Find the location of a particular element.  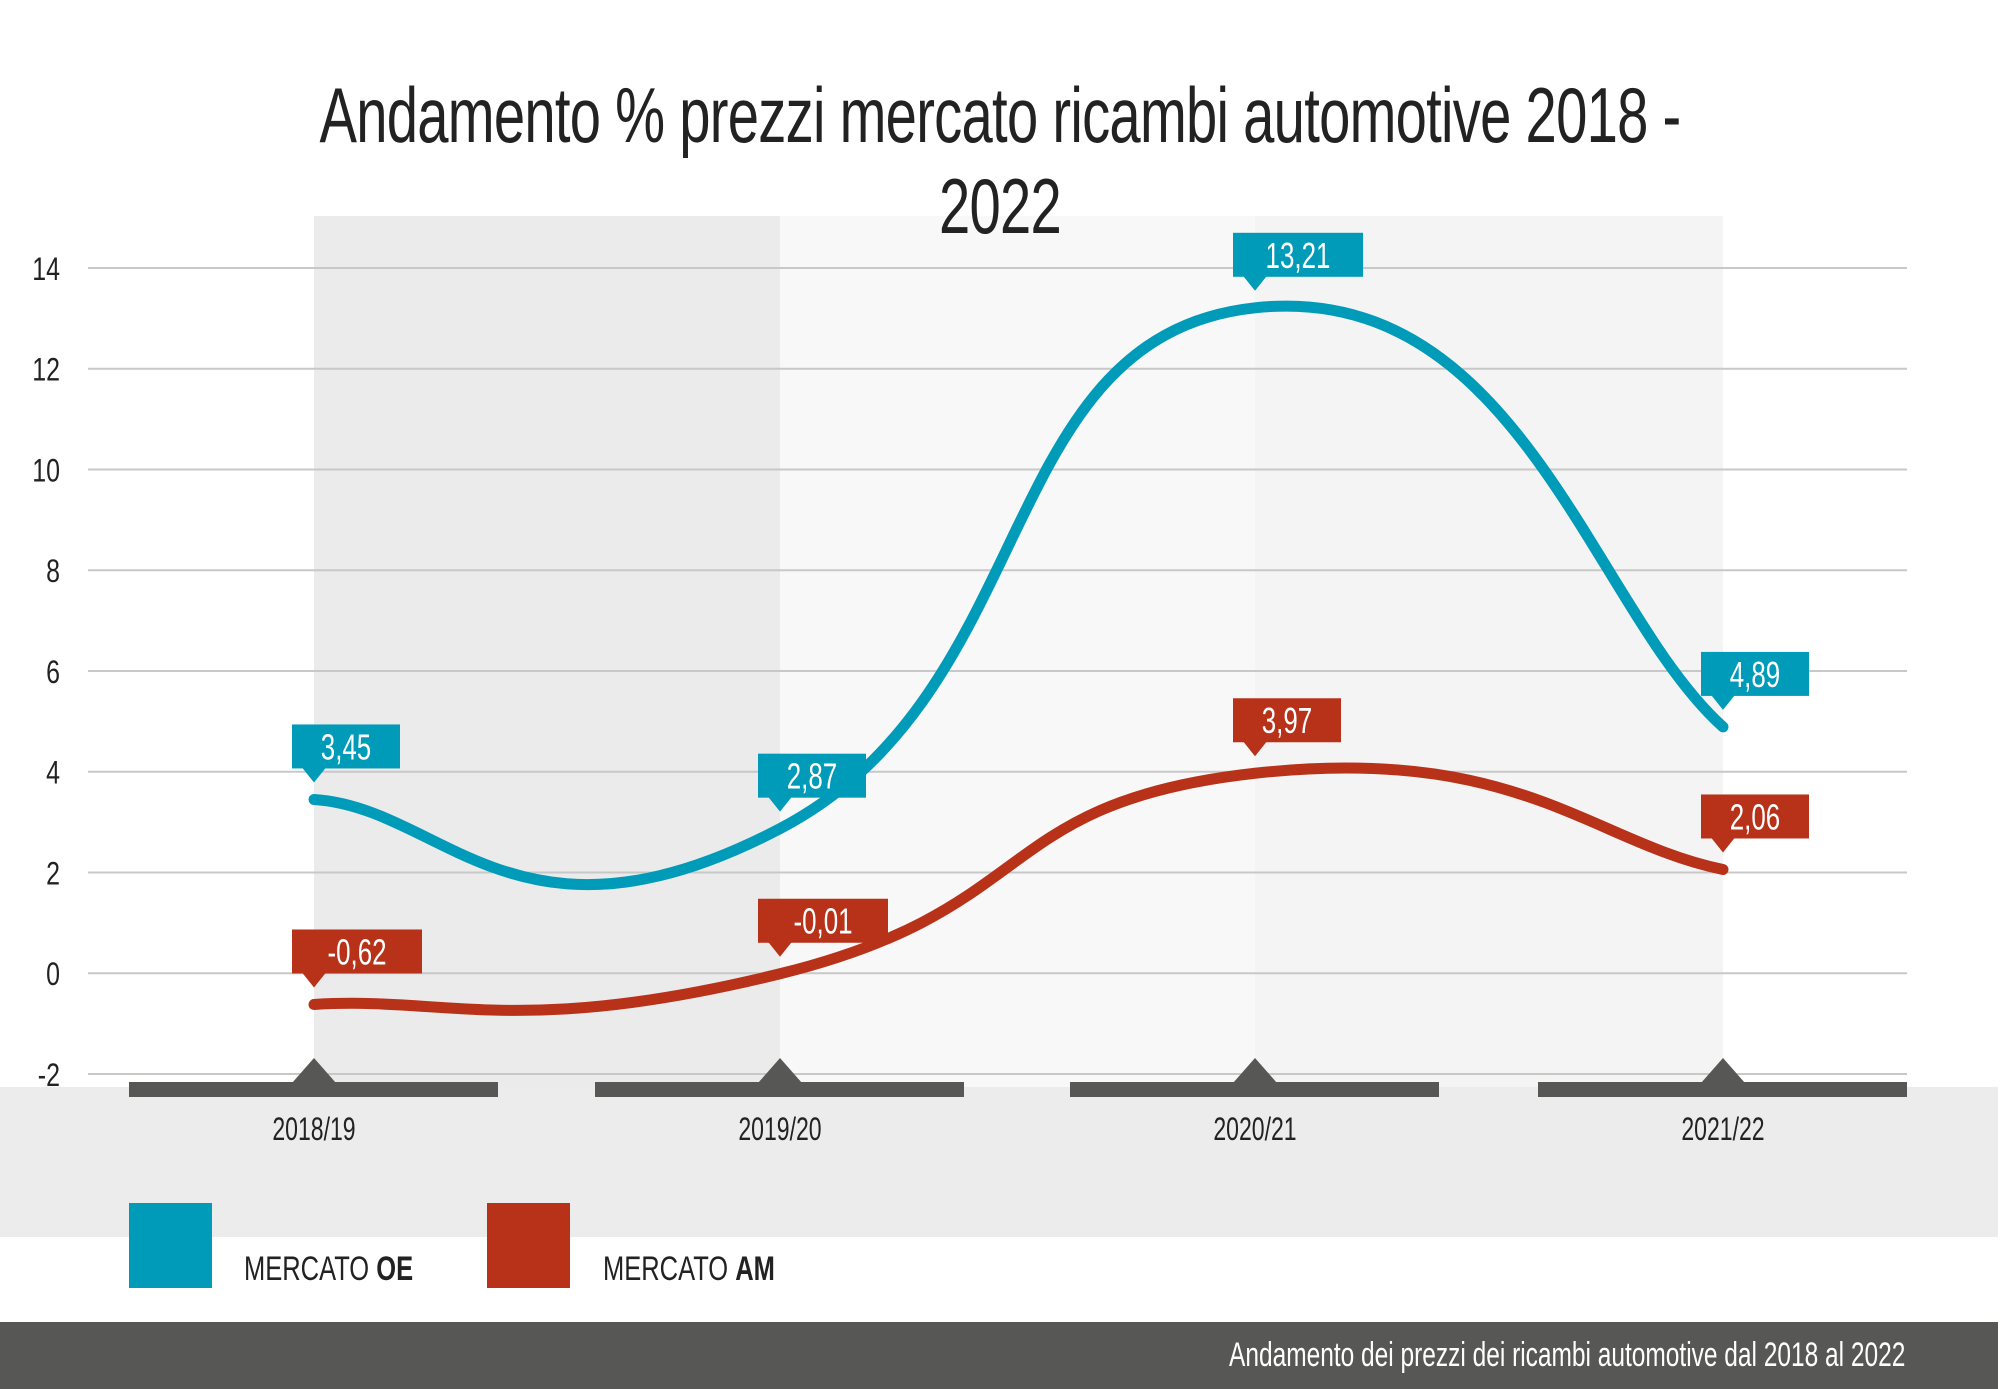

y-tick-label: -2 is located at coordinates (49, 1076).